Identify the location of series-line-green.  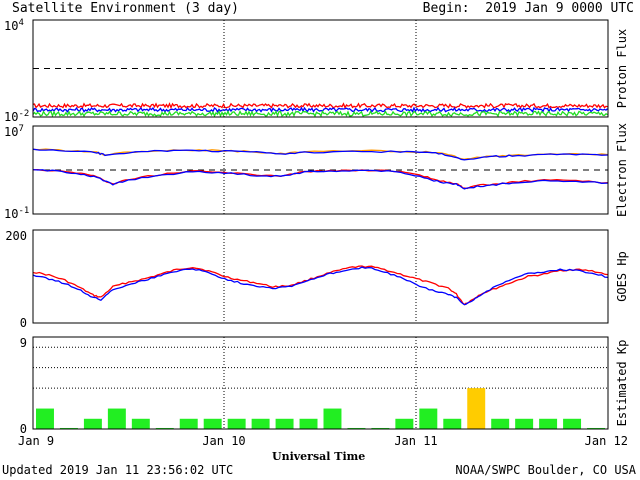
(320, 113).